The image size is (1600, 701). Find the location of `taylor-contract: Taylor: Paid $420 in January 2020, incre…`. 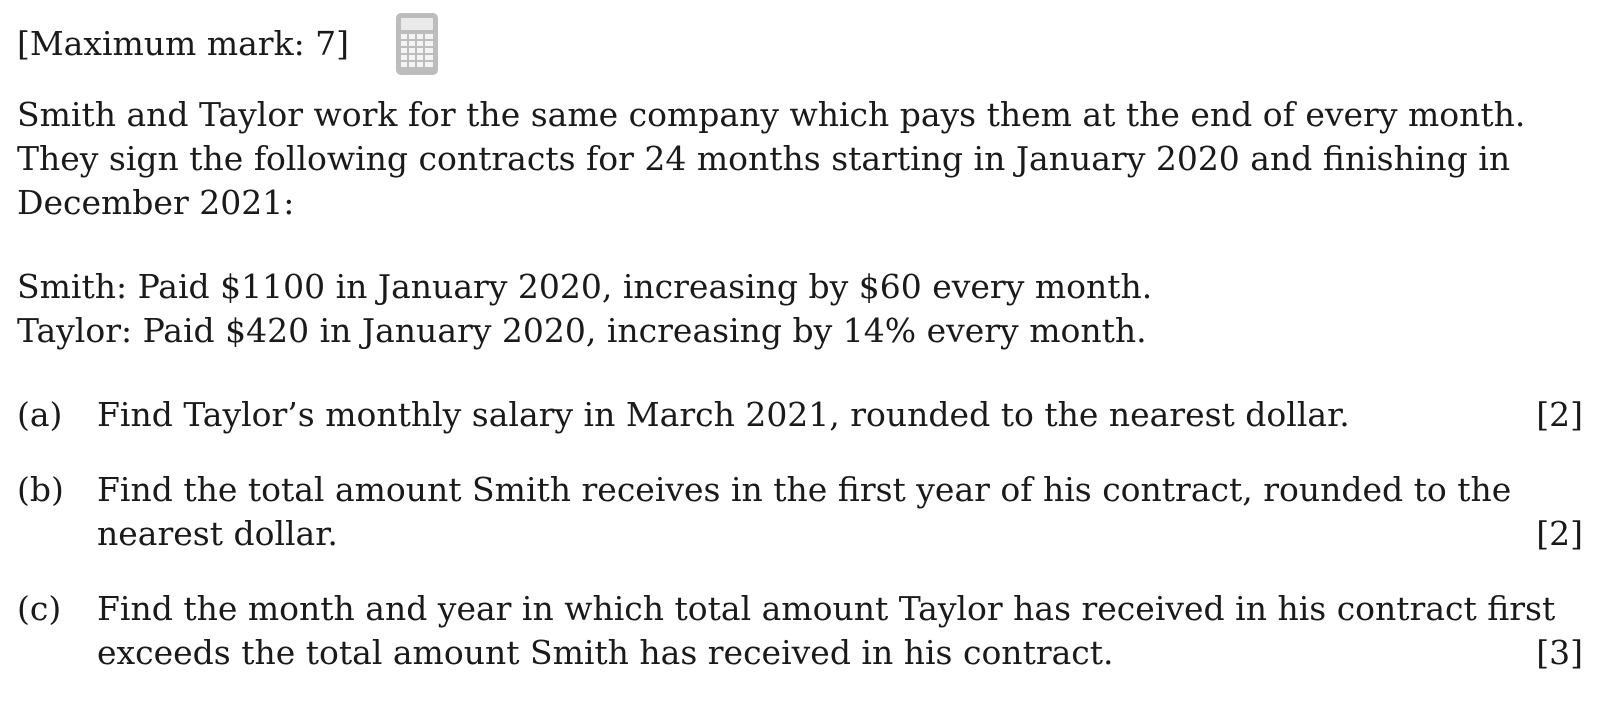

taylor-contract: Taylor: Paid $420 in January 2020, incre… is located at coordinates (582, 330).